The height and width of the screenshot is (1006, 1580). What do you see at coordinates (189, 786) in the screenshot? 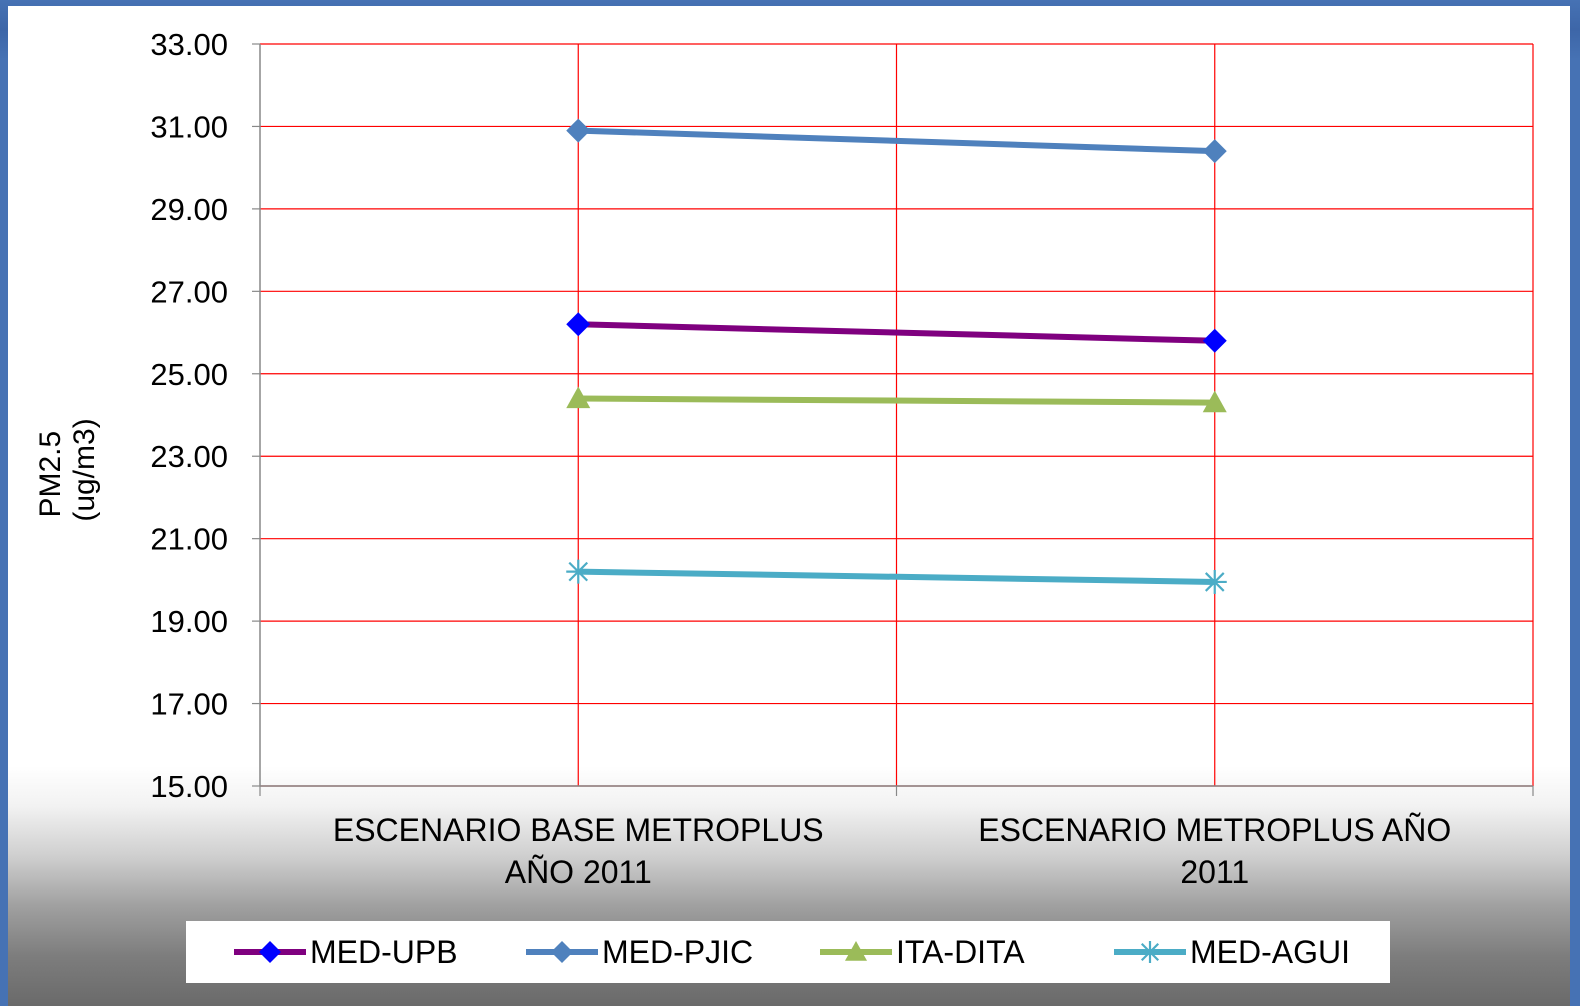
I see `y-tick-label: 15.00` at bounding box center [189, 786].